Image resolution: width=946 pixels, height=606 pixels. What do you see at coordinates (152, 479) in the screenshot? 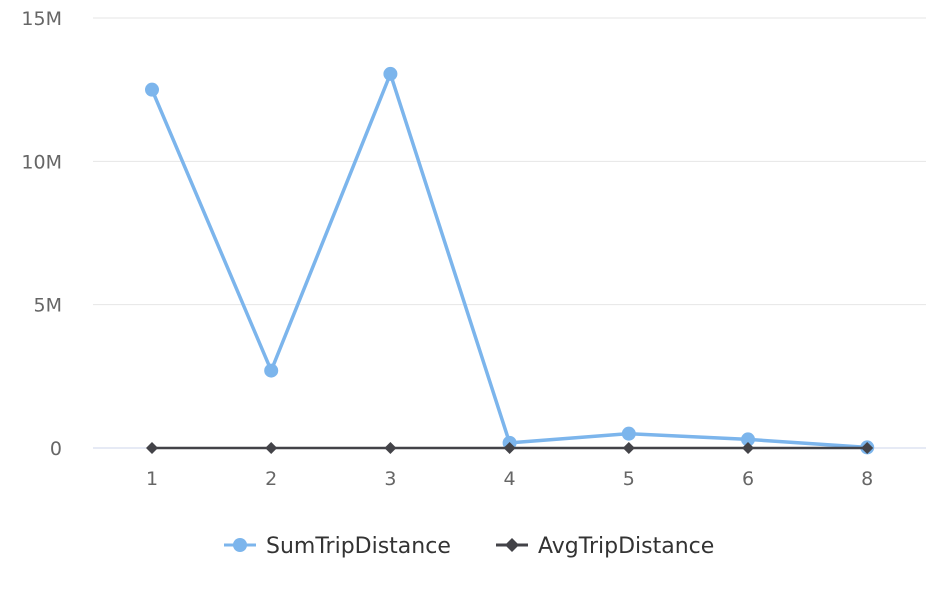
I see `x-tick-label: 1` at bounding box center [152, 479].